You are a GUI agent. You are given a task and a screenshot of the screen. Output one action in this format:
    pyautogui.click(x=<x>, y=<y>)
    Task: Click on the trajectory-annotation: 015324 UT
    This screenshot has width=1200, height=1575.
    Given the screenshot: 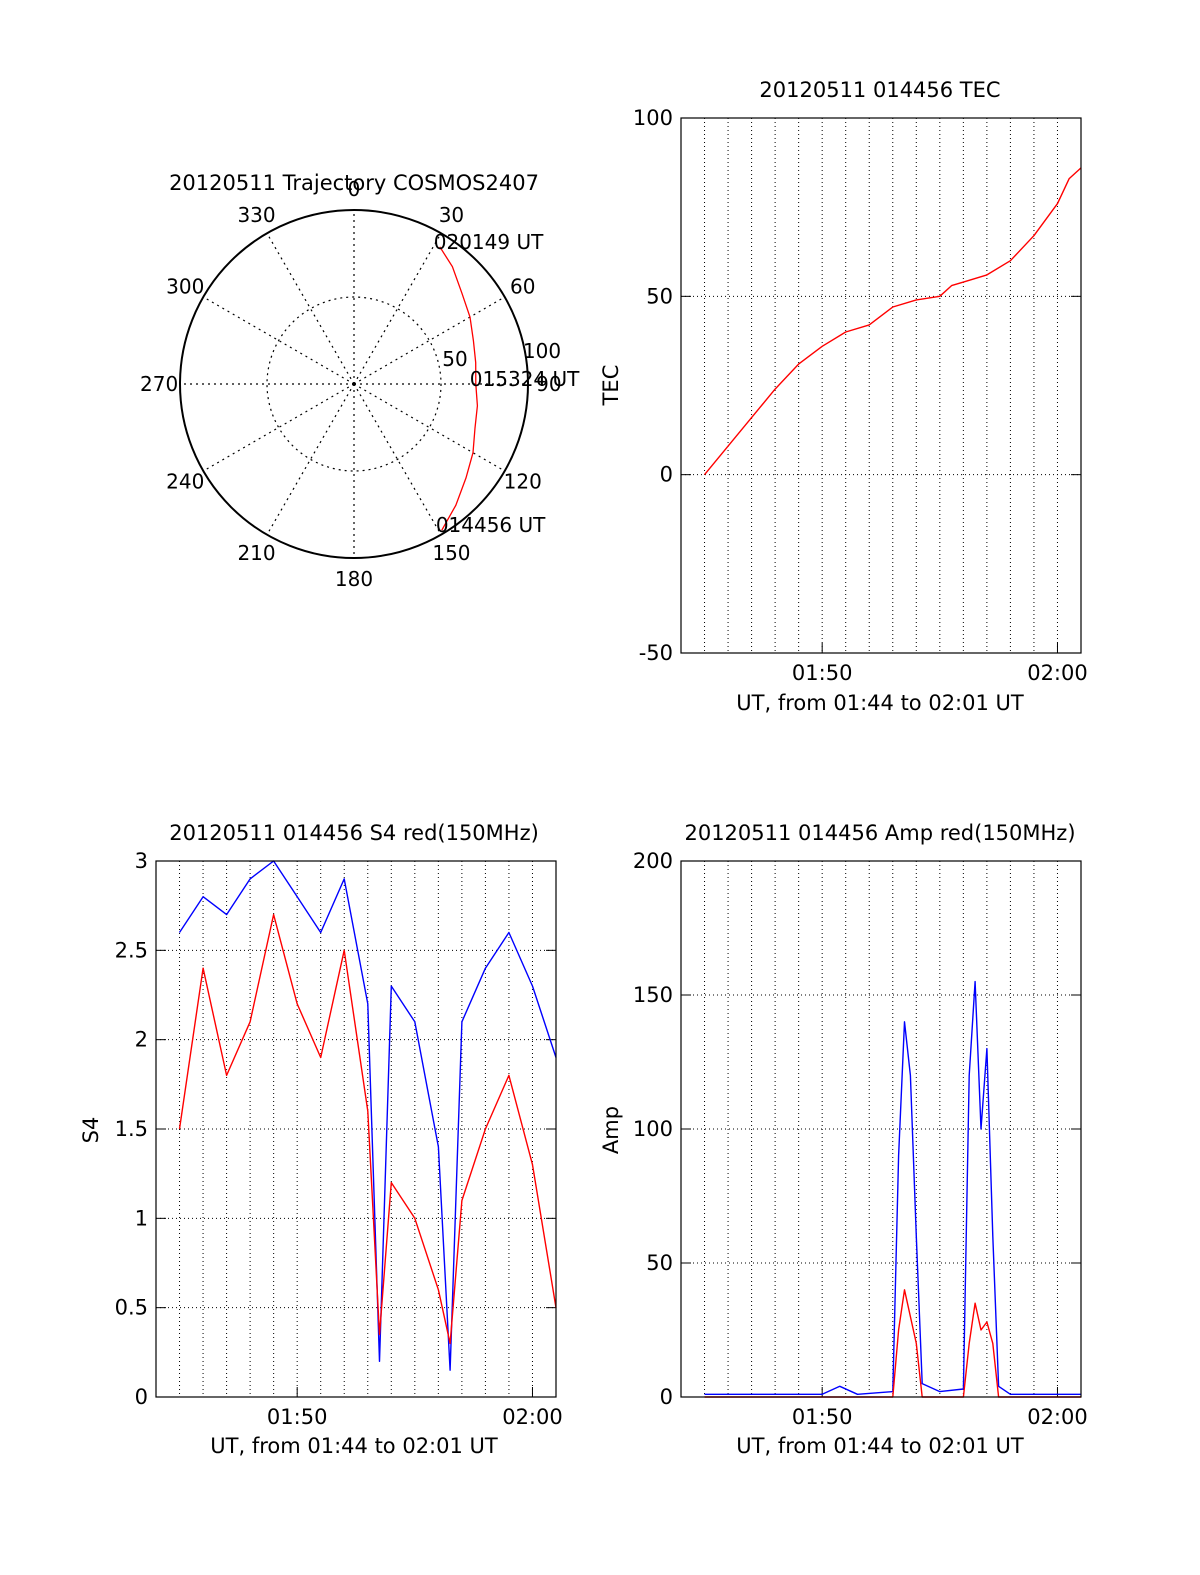 What is the action you would take?
    pyautogui.click(x=525, y=379)
    